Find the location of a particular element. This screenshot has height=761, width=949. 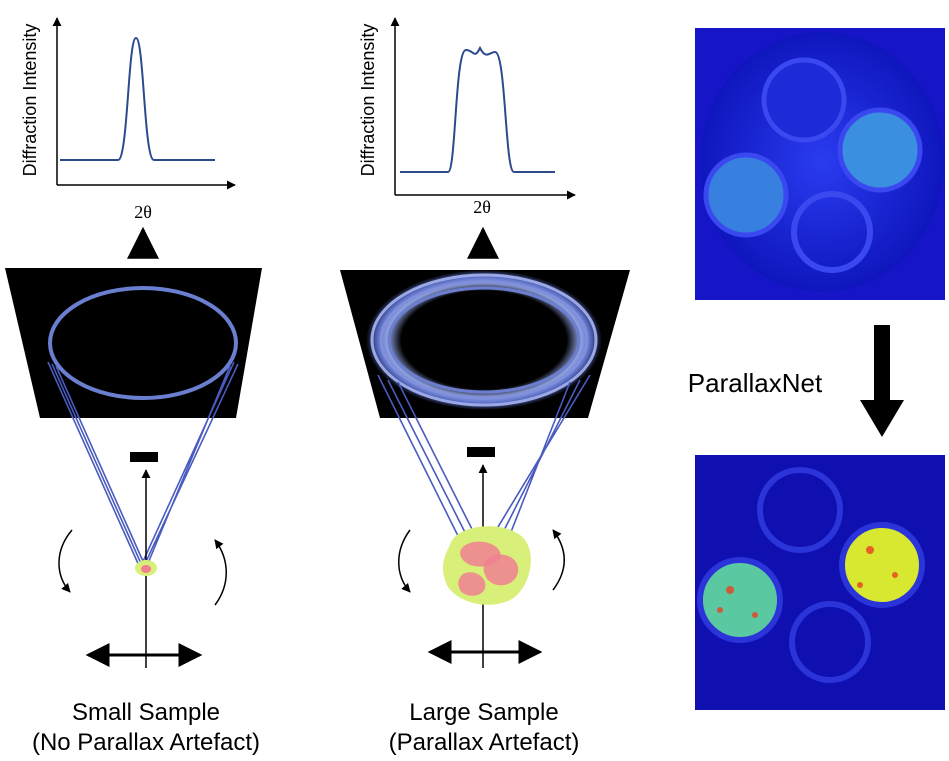

input-image is located at coordinates (820, 164).